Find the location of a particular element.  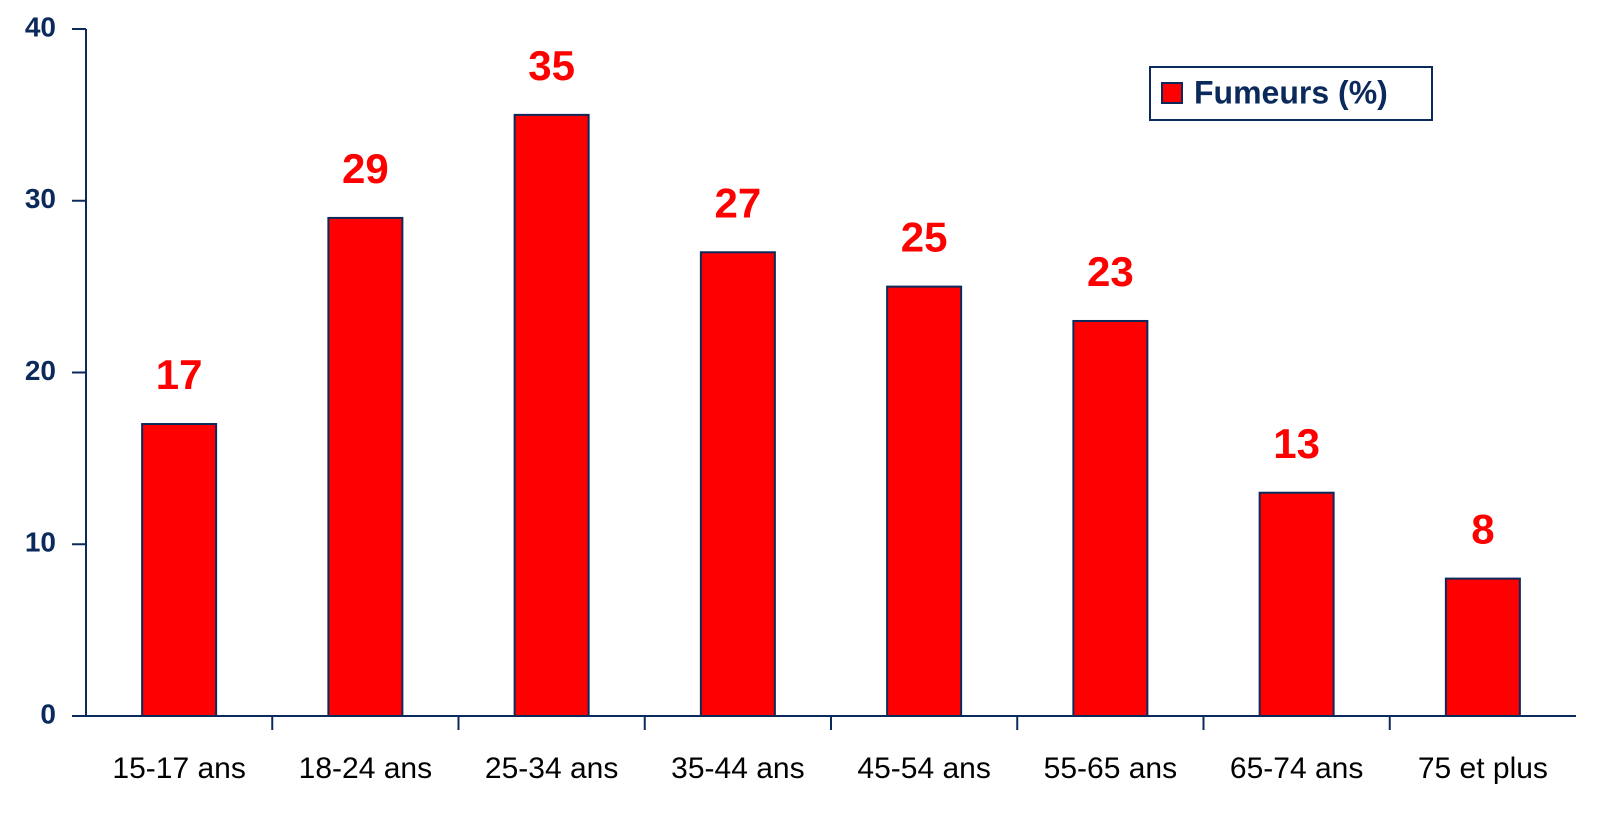

x-tick-label: 75 et plus is located at coordinates (1483, 768).